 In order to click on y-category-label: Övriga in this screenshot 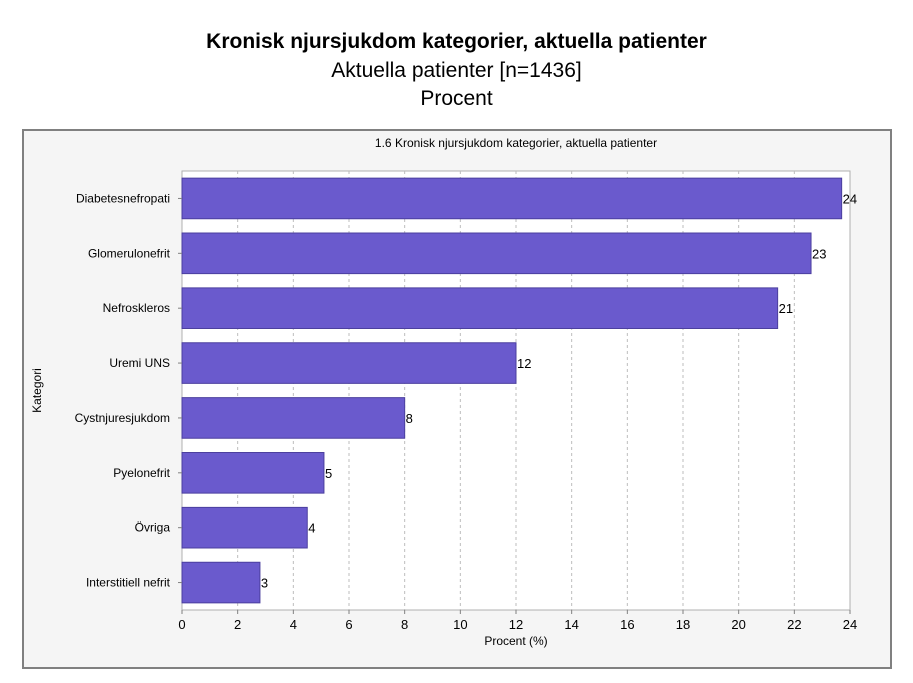, I will do `click(153, 528)`.